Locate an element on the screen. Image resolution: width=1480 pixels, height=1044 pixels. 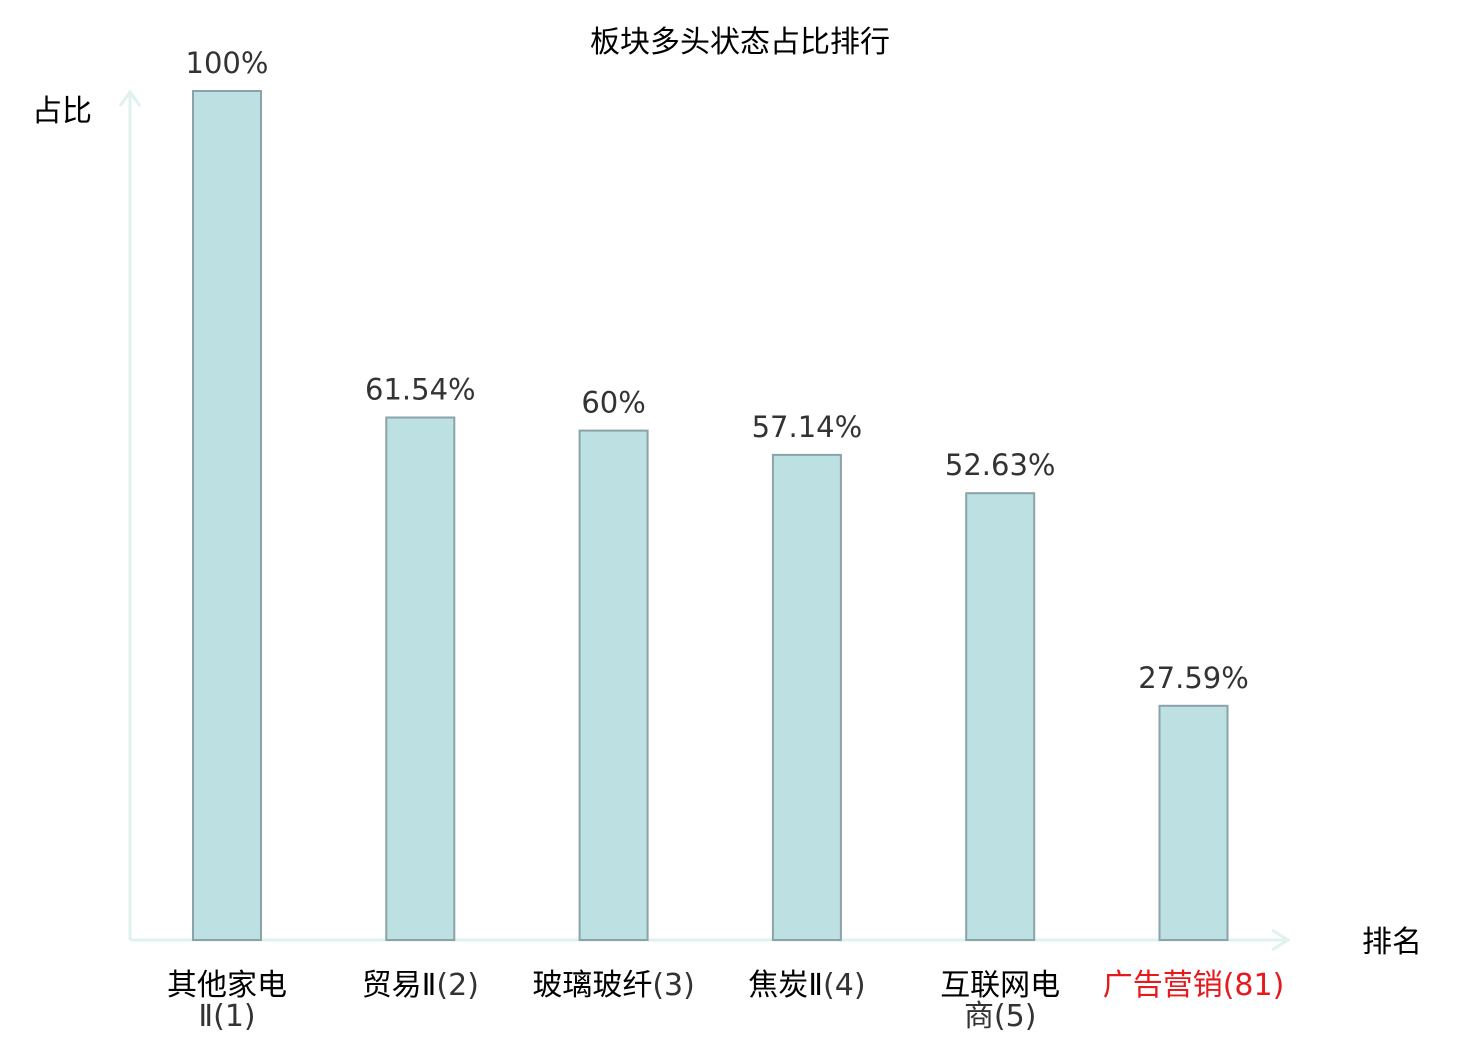
category-rank-6: (81) is located at coordinates (1254, 985).